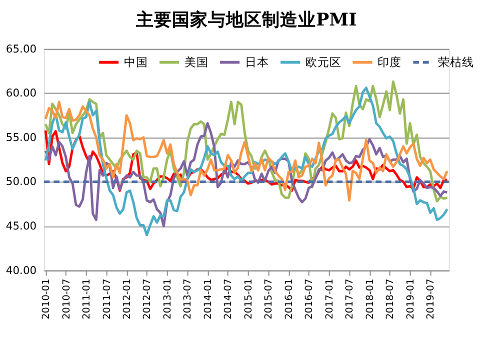 This screenshot has width=483, height=346. Describe the element at coordinates (21, 49) in the screenshot. I see `y-tick-label: 65.00` at that location.